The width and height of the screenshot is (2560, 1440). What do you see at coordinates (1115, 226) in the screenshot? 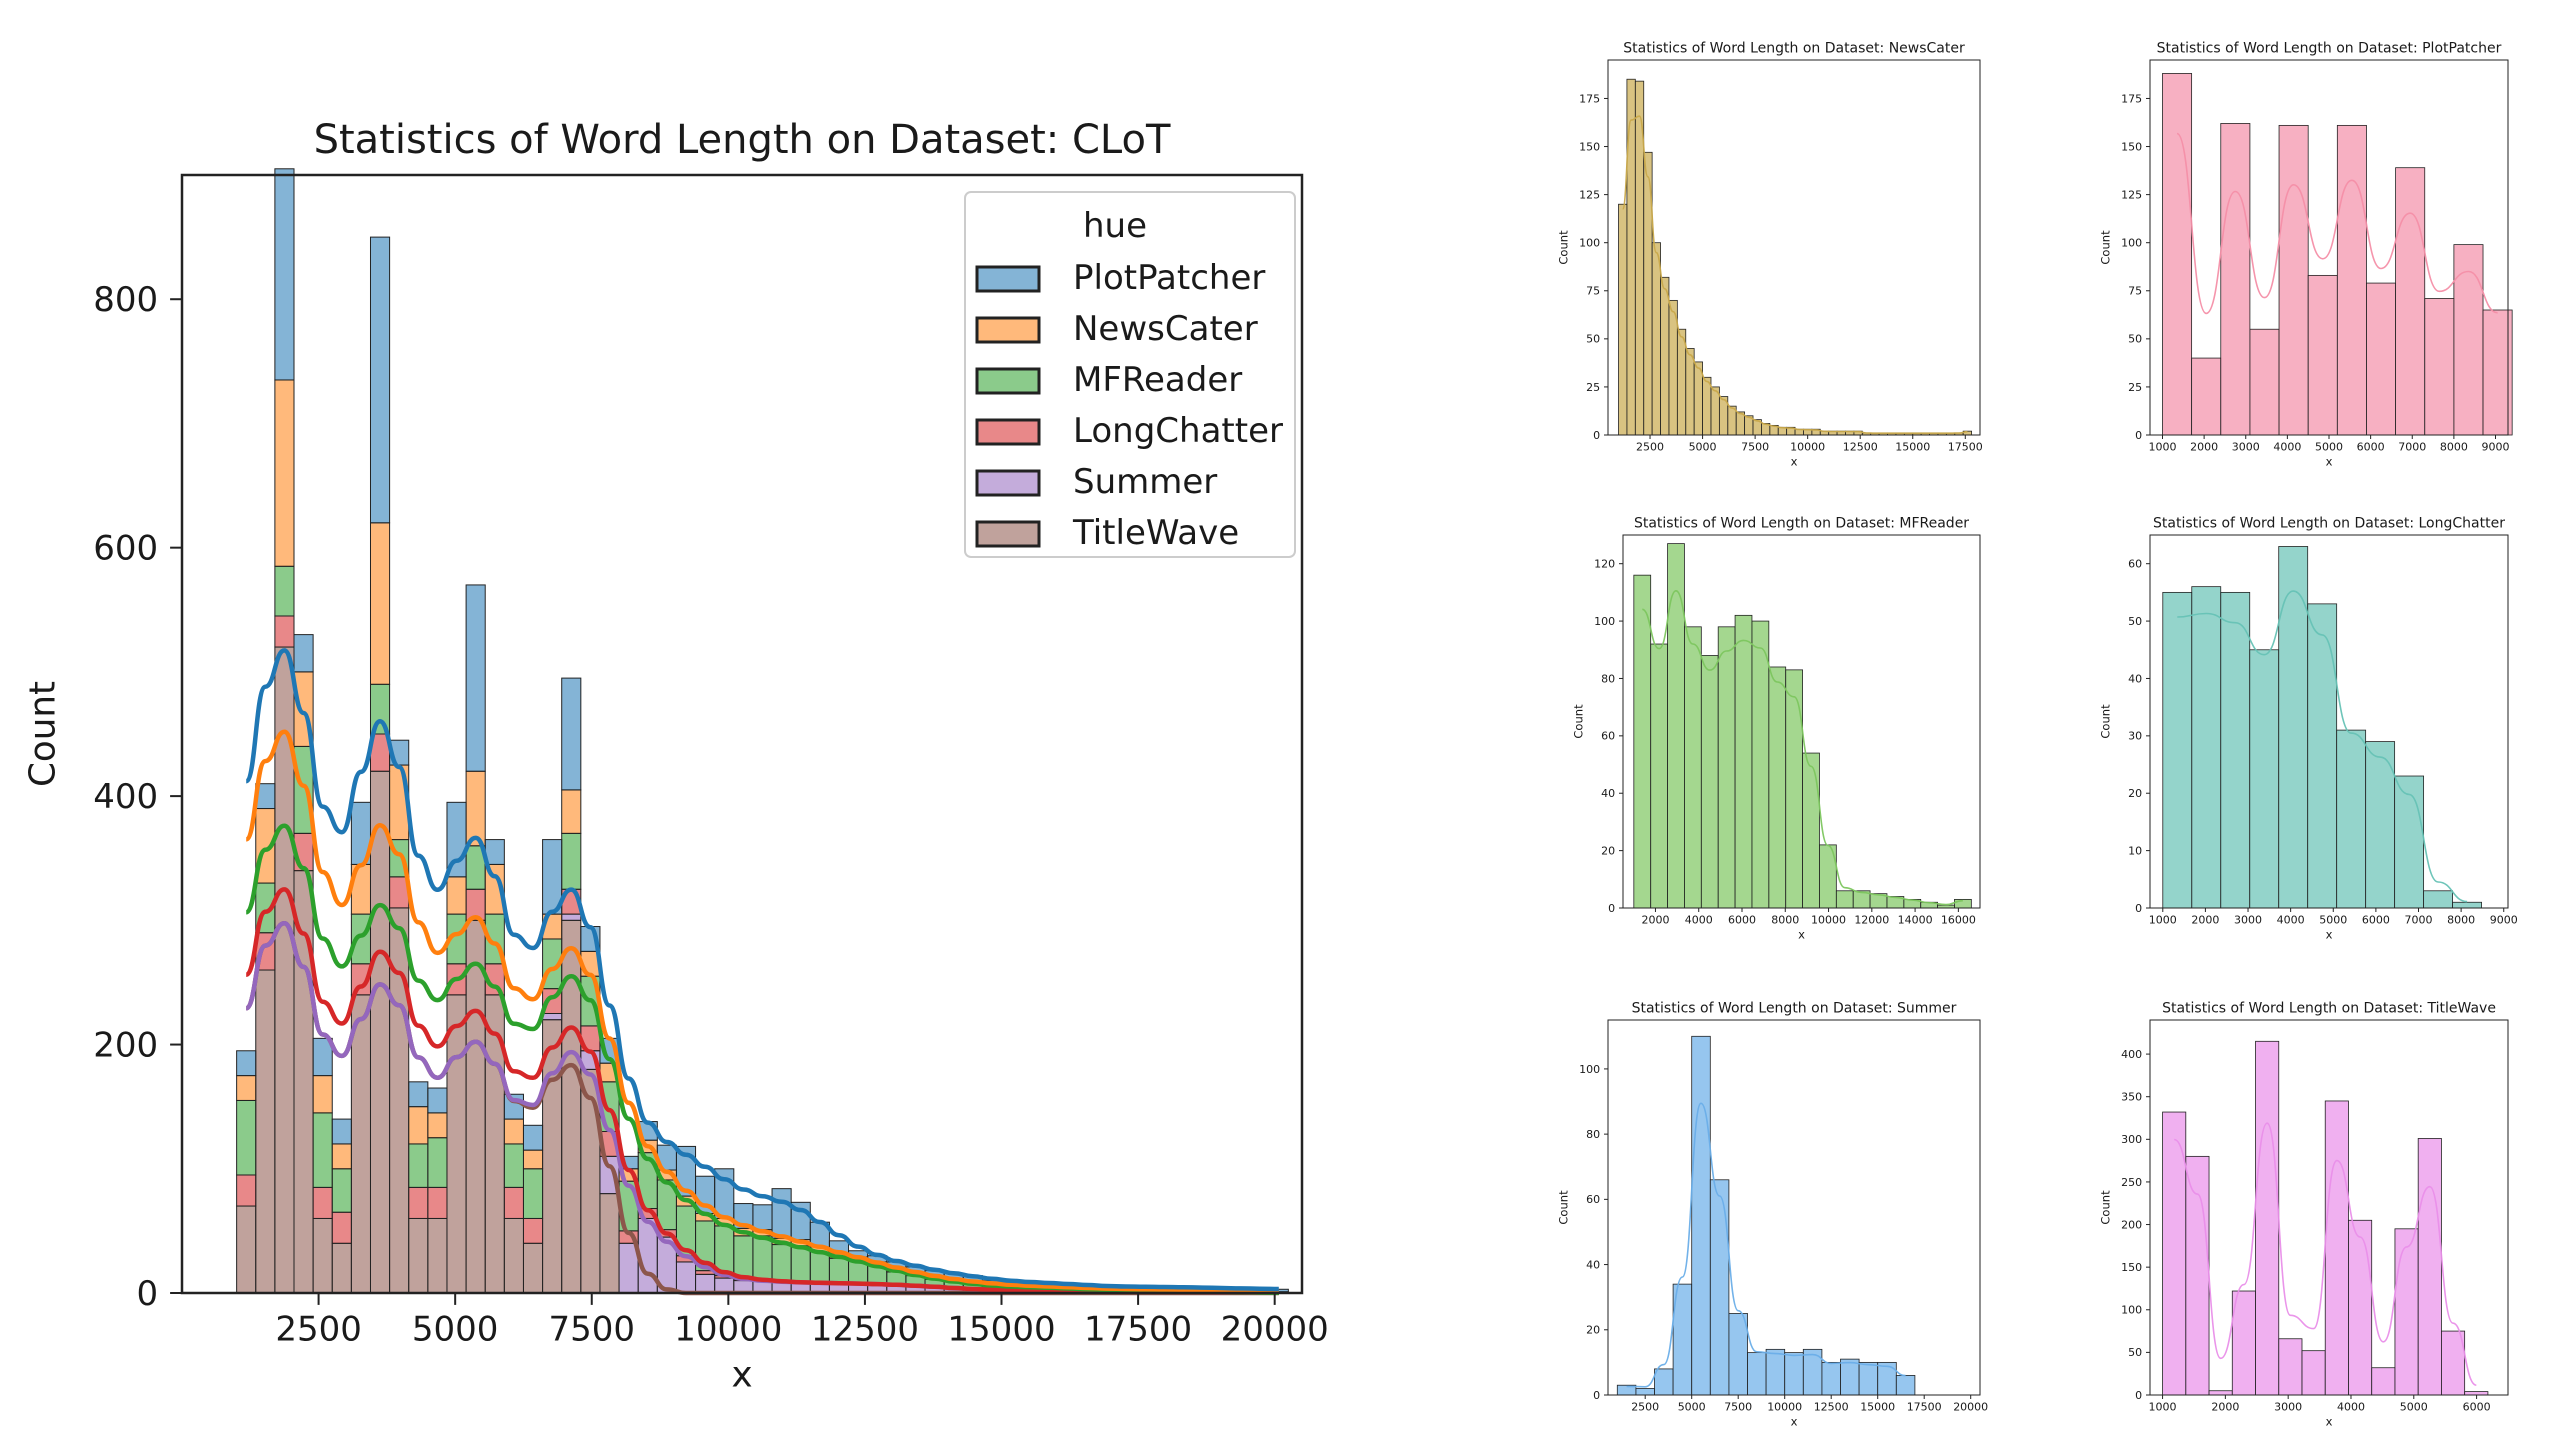
I see `legend-title: hue` at bounding box center [1115, 226].